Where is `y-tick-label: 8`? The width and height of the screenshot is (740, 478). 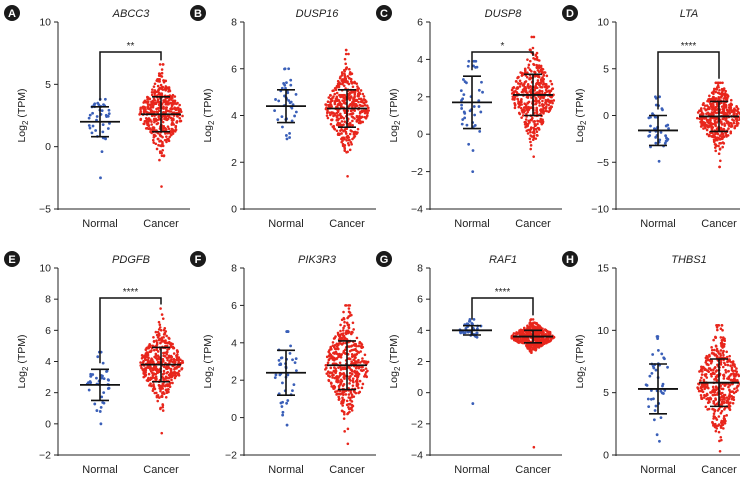 y-tick-label: 8 is located at coordinates (420, 269).